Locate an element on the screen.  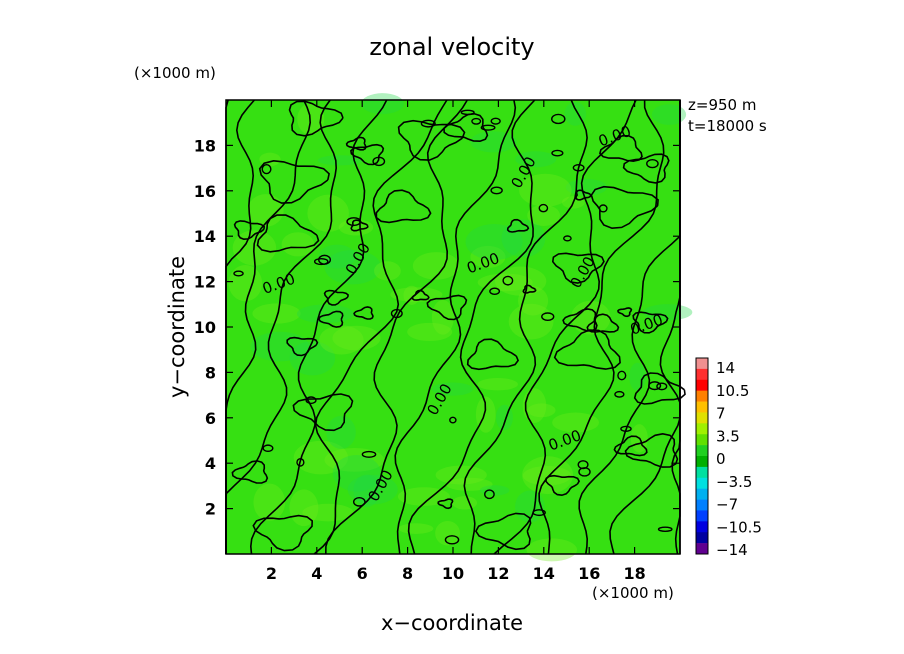
z-annotation: z=950 m is located at coordinates (722, 105).